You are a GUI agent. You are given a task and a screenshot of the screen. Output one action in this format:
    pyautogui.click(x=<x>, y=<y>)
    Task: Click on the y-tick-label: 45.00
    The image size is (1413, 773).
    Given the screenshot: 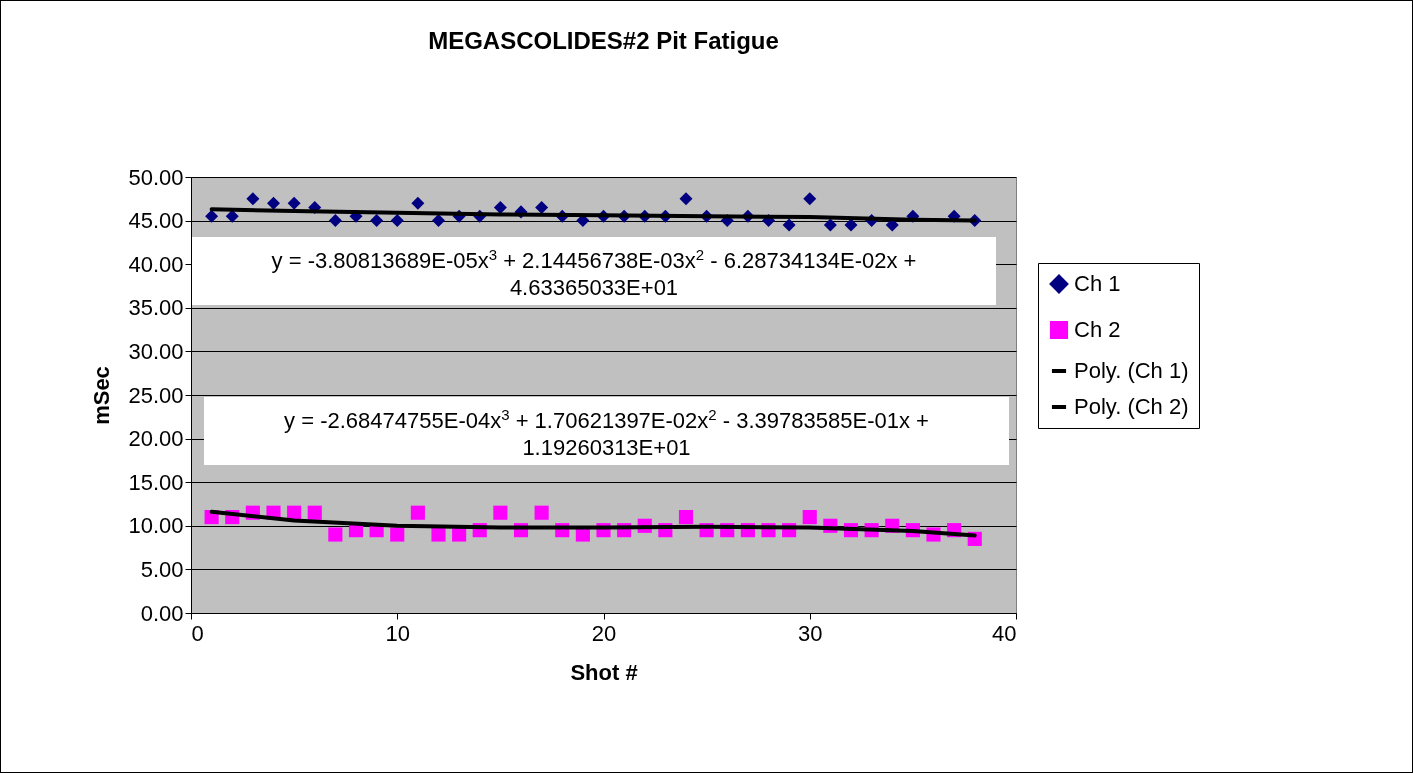 What is the action you would take?
    pyautogui.click(x=156, y=221)
    